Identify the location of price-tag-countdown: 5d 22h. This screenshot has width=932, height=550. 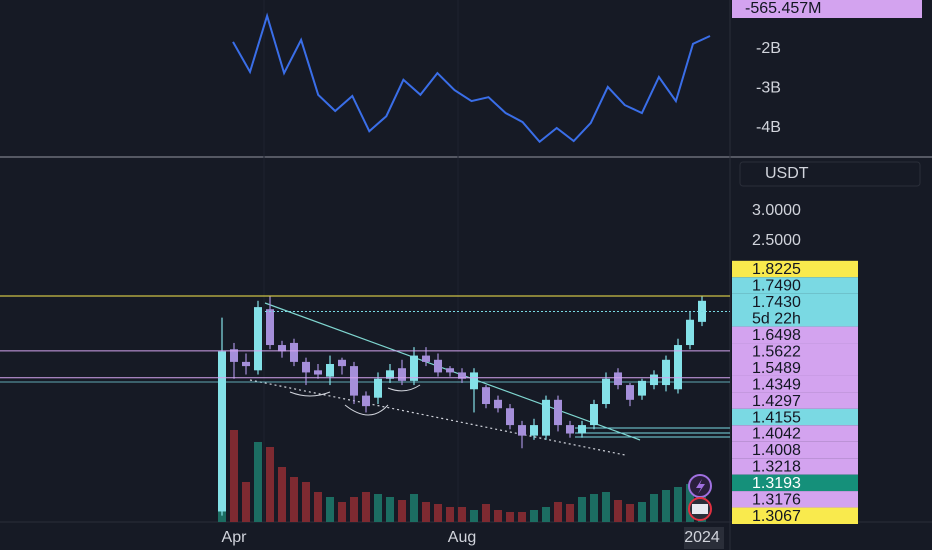
(776, 319).